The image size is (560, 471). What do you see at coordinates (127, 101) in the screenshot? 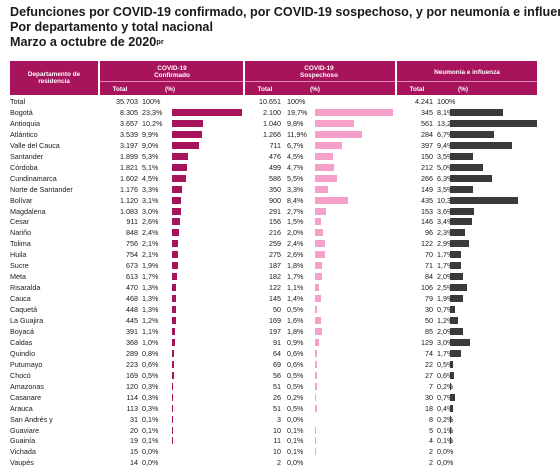
I see `total-value: 35.703` at bounding box center [127, 101].